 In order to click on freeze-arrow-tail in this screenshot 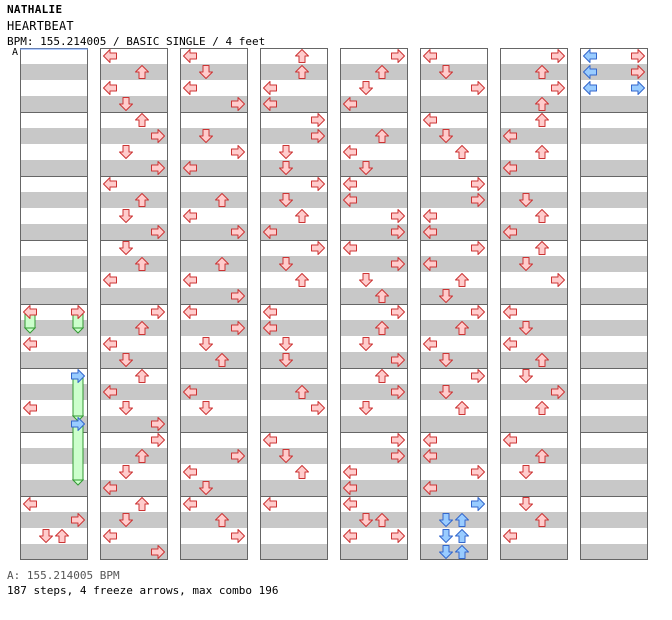, I will do `click(78, 330)`.